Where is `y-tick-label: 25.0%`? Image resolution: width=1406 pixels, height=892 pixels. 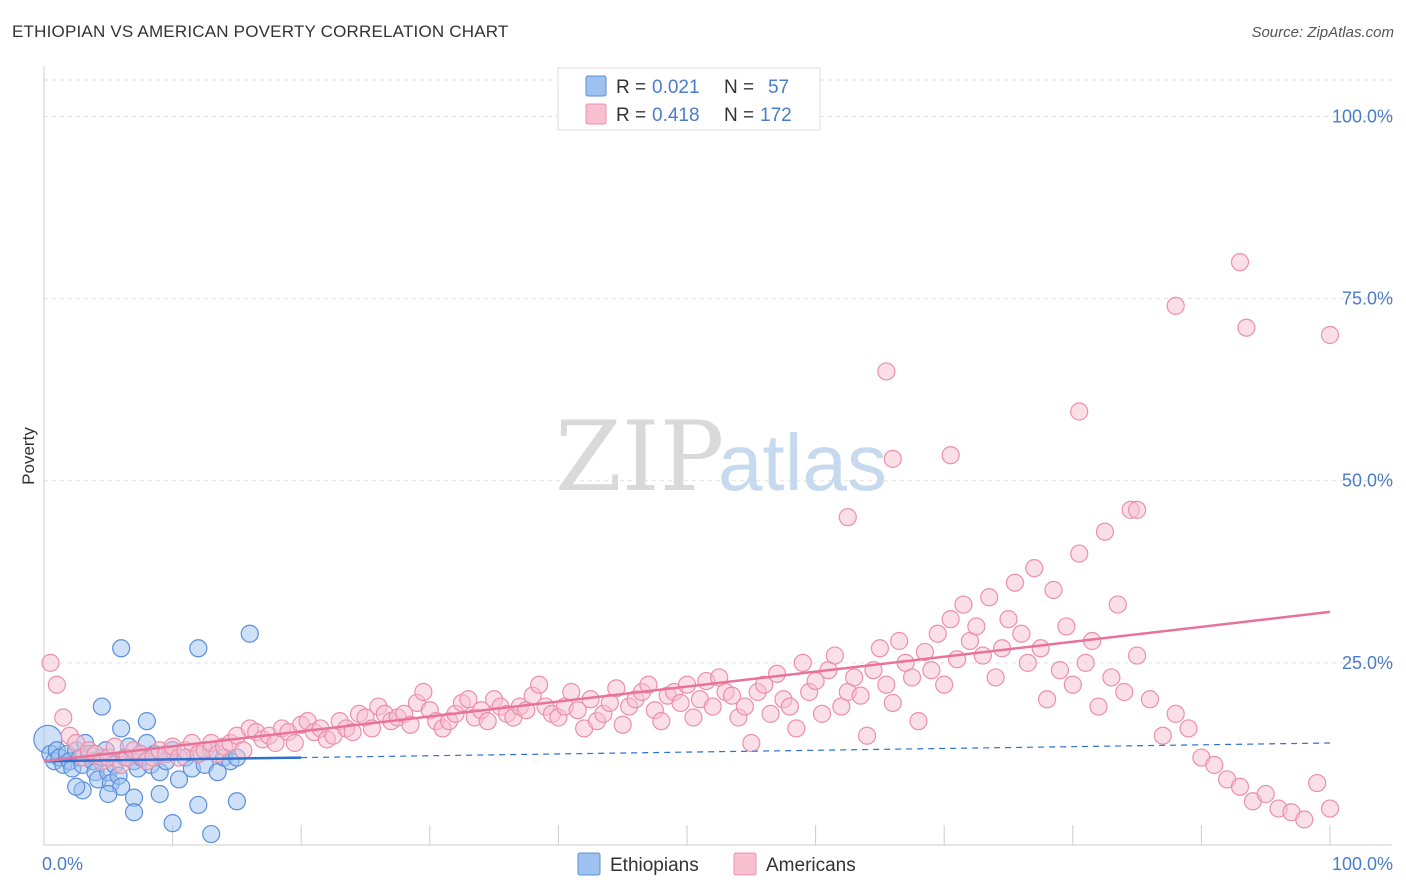
y-tick-label: 25.0% is located at coordinates (1367, 663).